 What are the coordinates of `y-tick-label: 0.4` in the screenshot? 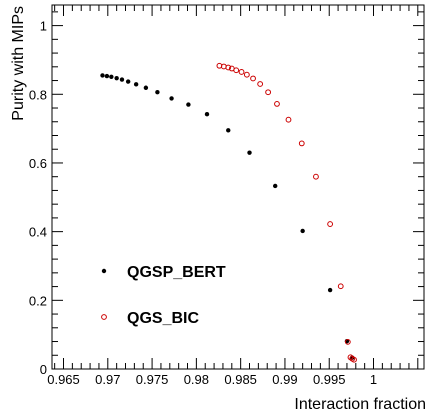 It's located at (38, 232).